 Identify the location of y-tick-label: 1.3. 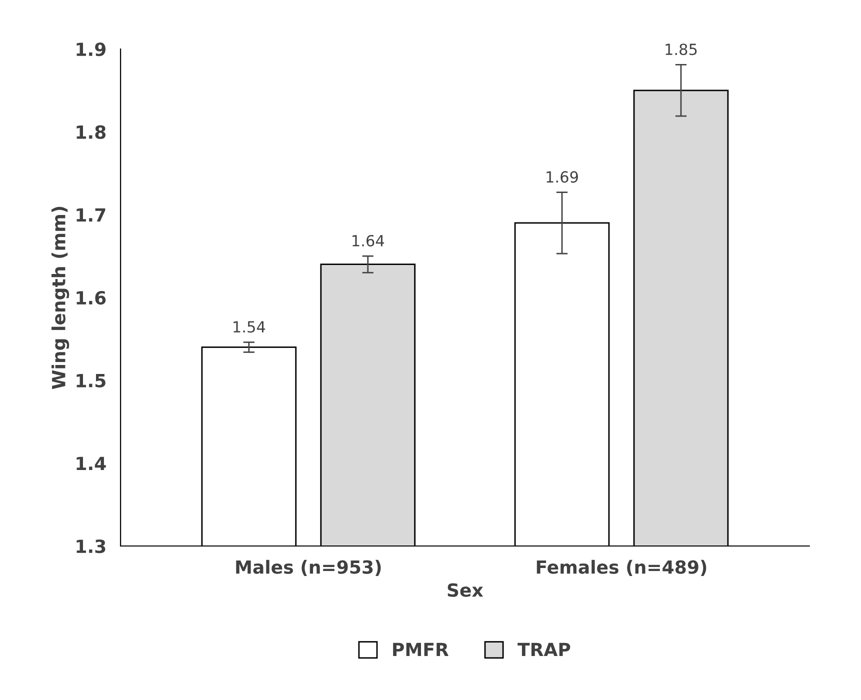
(91, 546).